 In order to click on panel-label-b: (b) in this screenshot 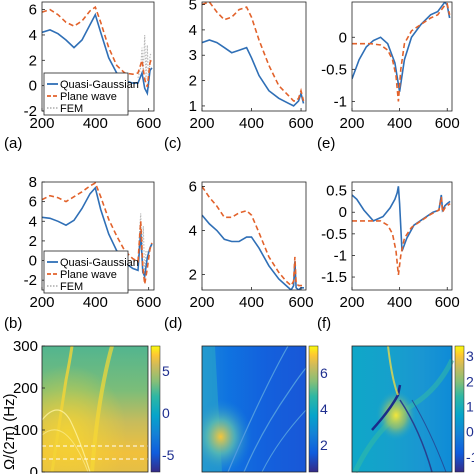, I will do `click(13, 323)`.